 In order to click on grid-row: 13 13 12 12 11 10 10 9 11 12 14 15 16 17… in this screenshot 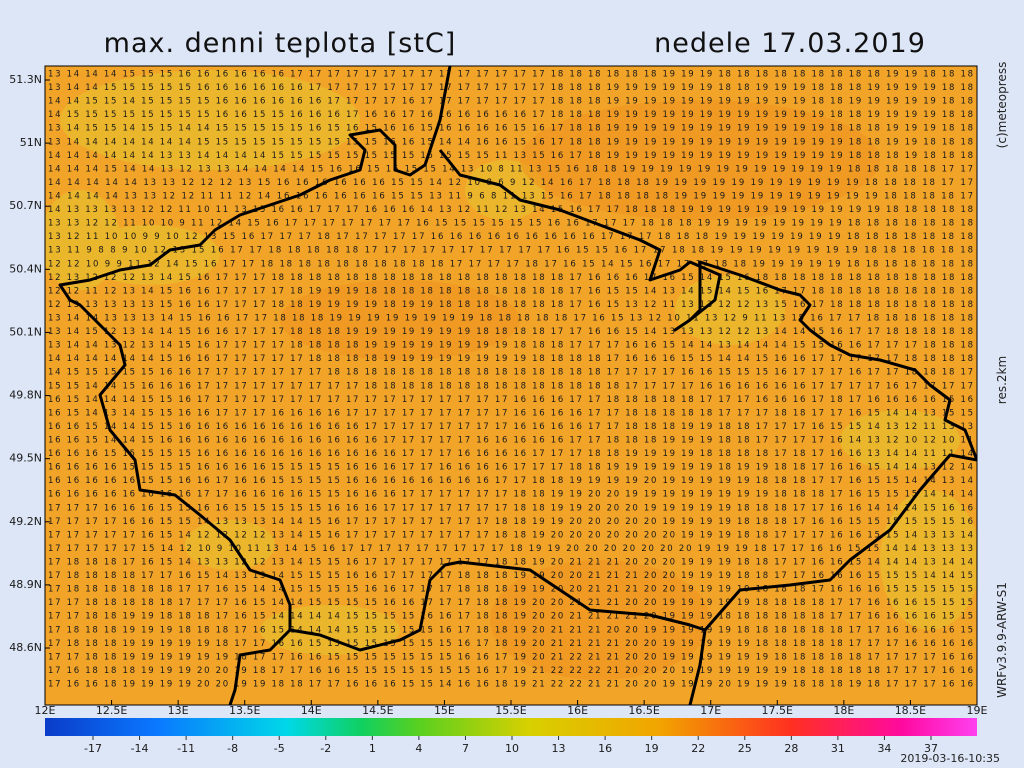, I will do `click(510, 224)`.